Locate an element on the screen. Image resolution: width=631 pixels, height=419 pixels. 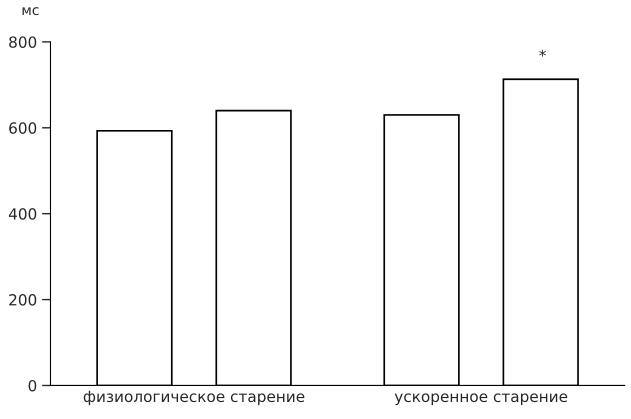
y-tick-label: 800 is located at coordinates (22, 42).